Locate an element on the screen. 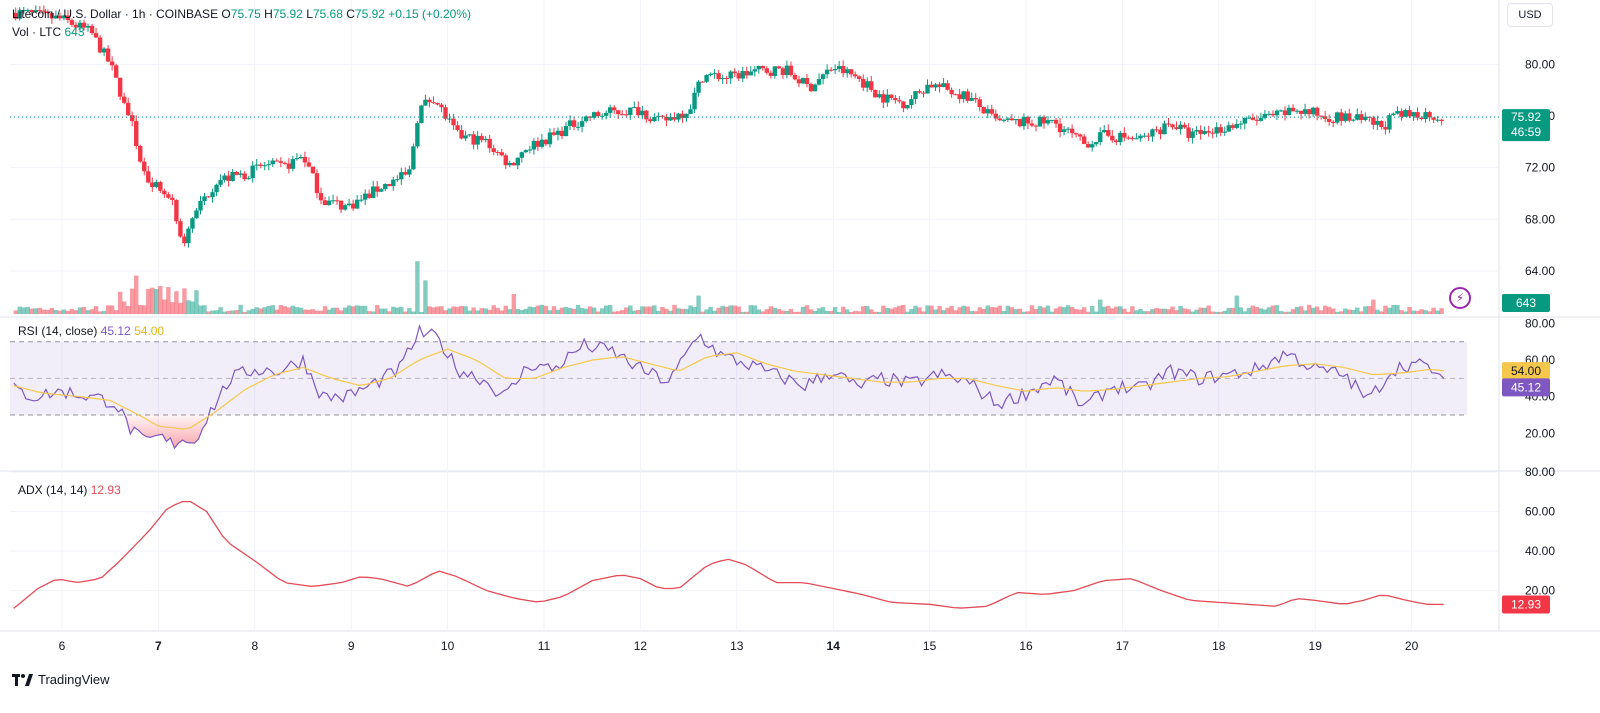 Image resolution: width=1600 pixels, height=713 pixels. tradingview-logo: TradingView is located at coordinates (61, 679).